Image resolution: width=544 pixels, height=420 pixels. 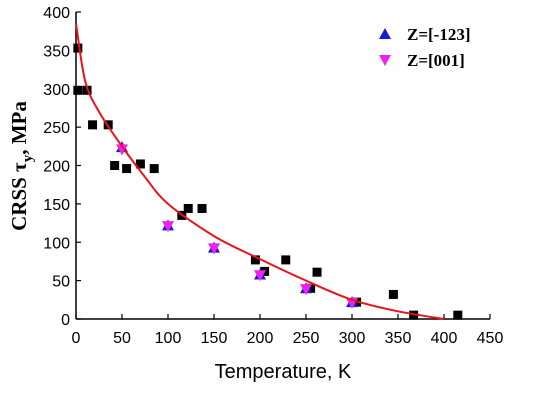 I want to click on legend-label: Z=[-123], so click(x=439, y=34).